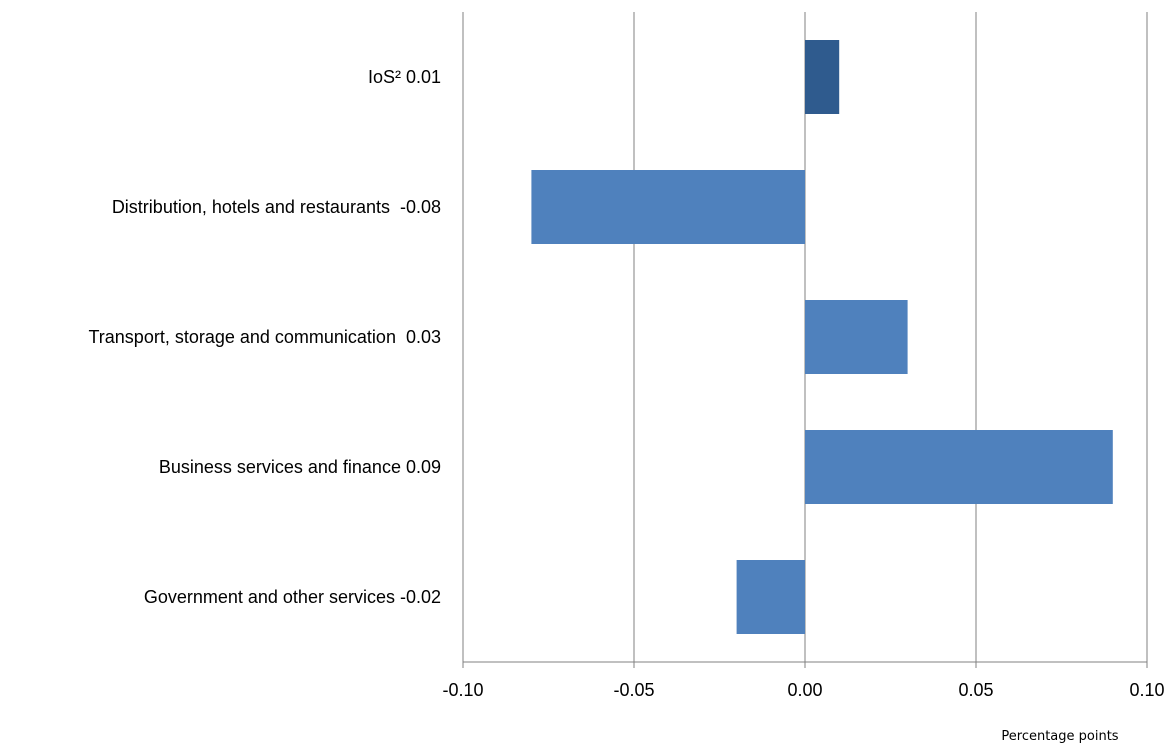 This screenshot has width=1175, height=748. Describe the element at coordinates (633, 690) in the screenshot. I see `x-tick-label: -0.05` at that location.